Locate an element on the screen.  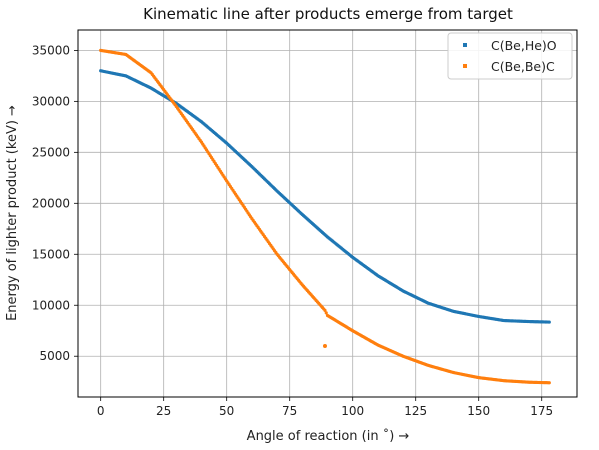
legend-box is located at coordinates (510, 56).